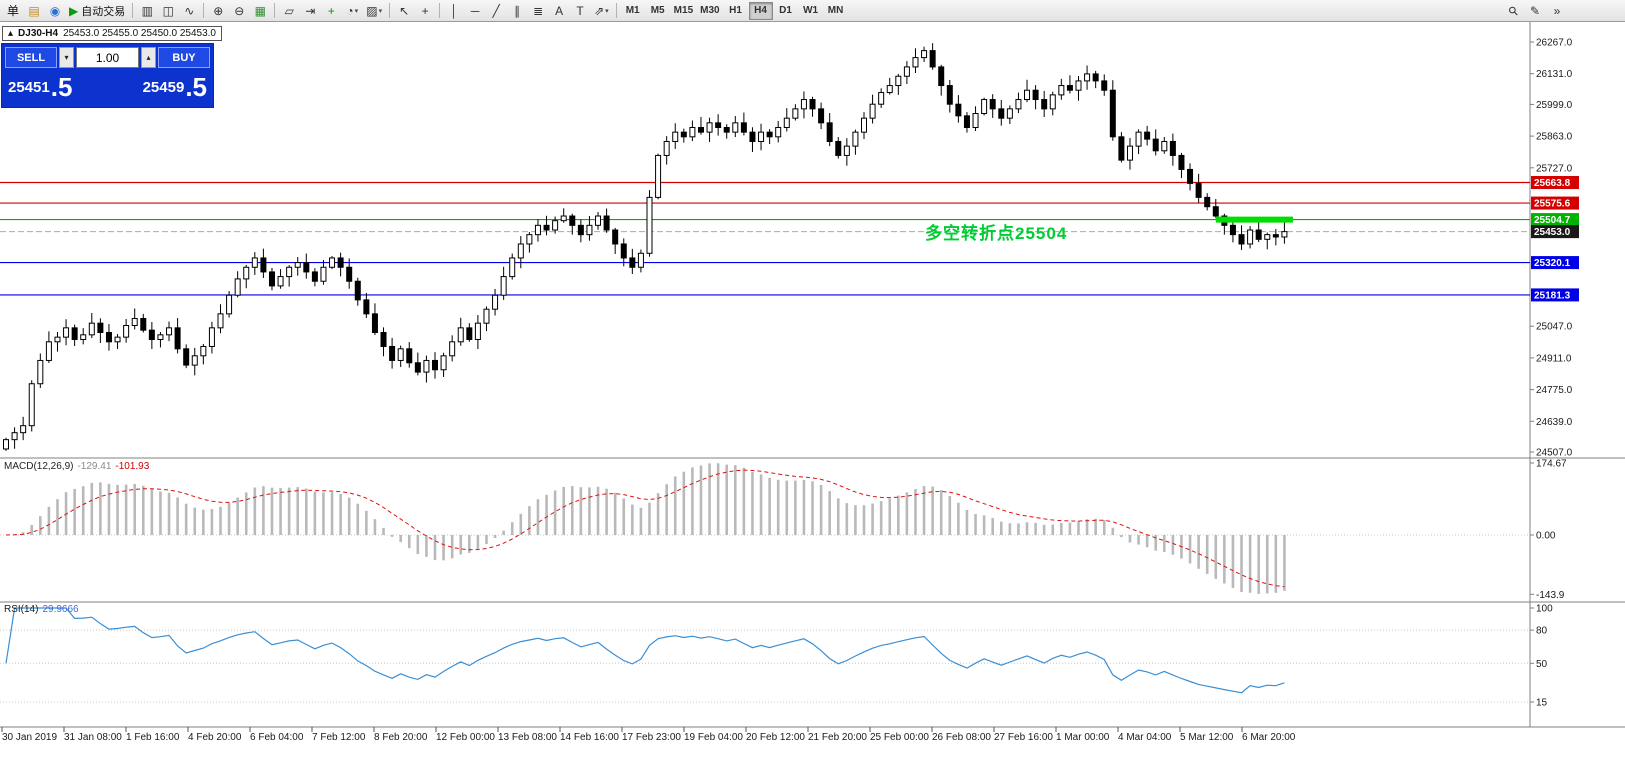 The image size is (1625, 770). I want to click on templates-button: ▨ ▾, so click(374, 11).